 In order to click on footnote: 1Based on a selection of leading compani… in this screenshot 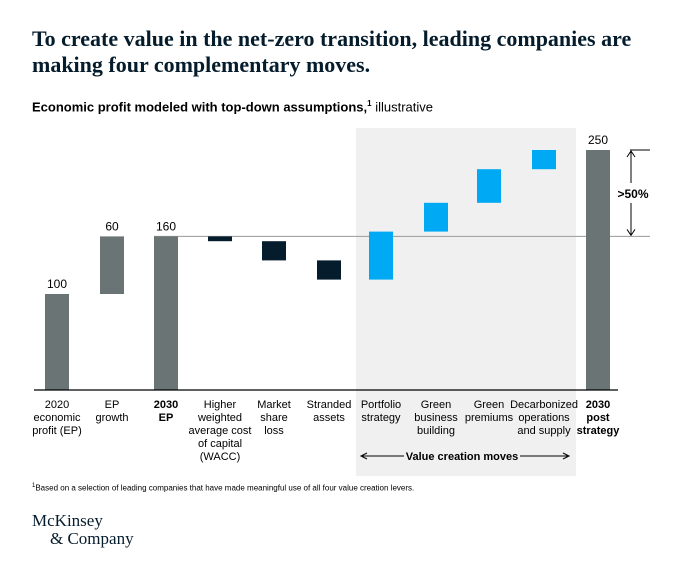, I will do `click(223, 488)`.